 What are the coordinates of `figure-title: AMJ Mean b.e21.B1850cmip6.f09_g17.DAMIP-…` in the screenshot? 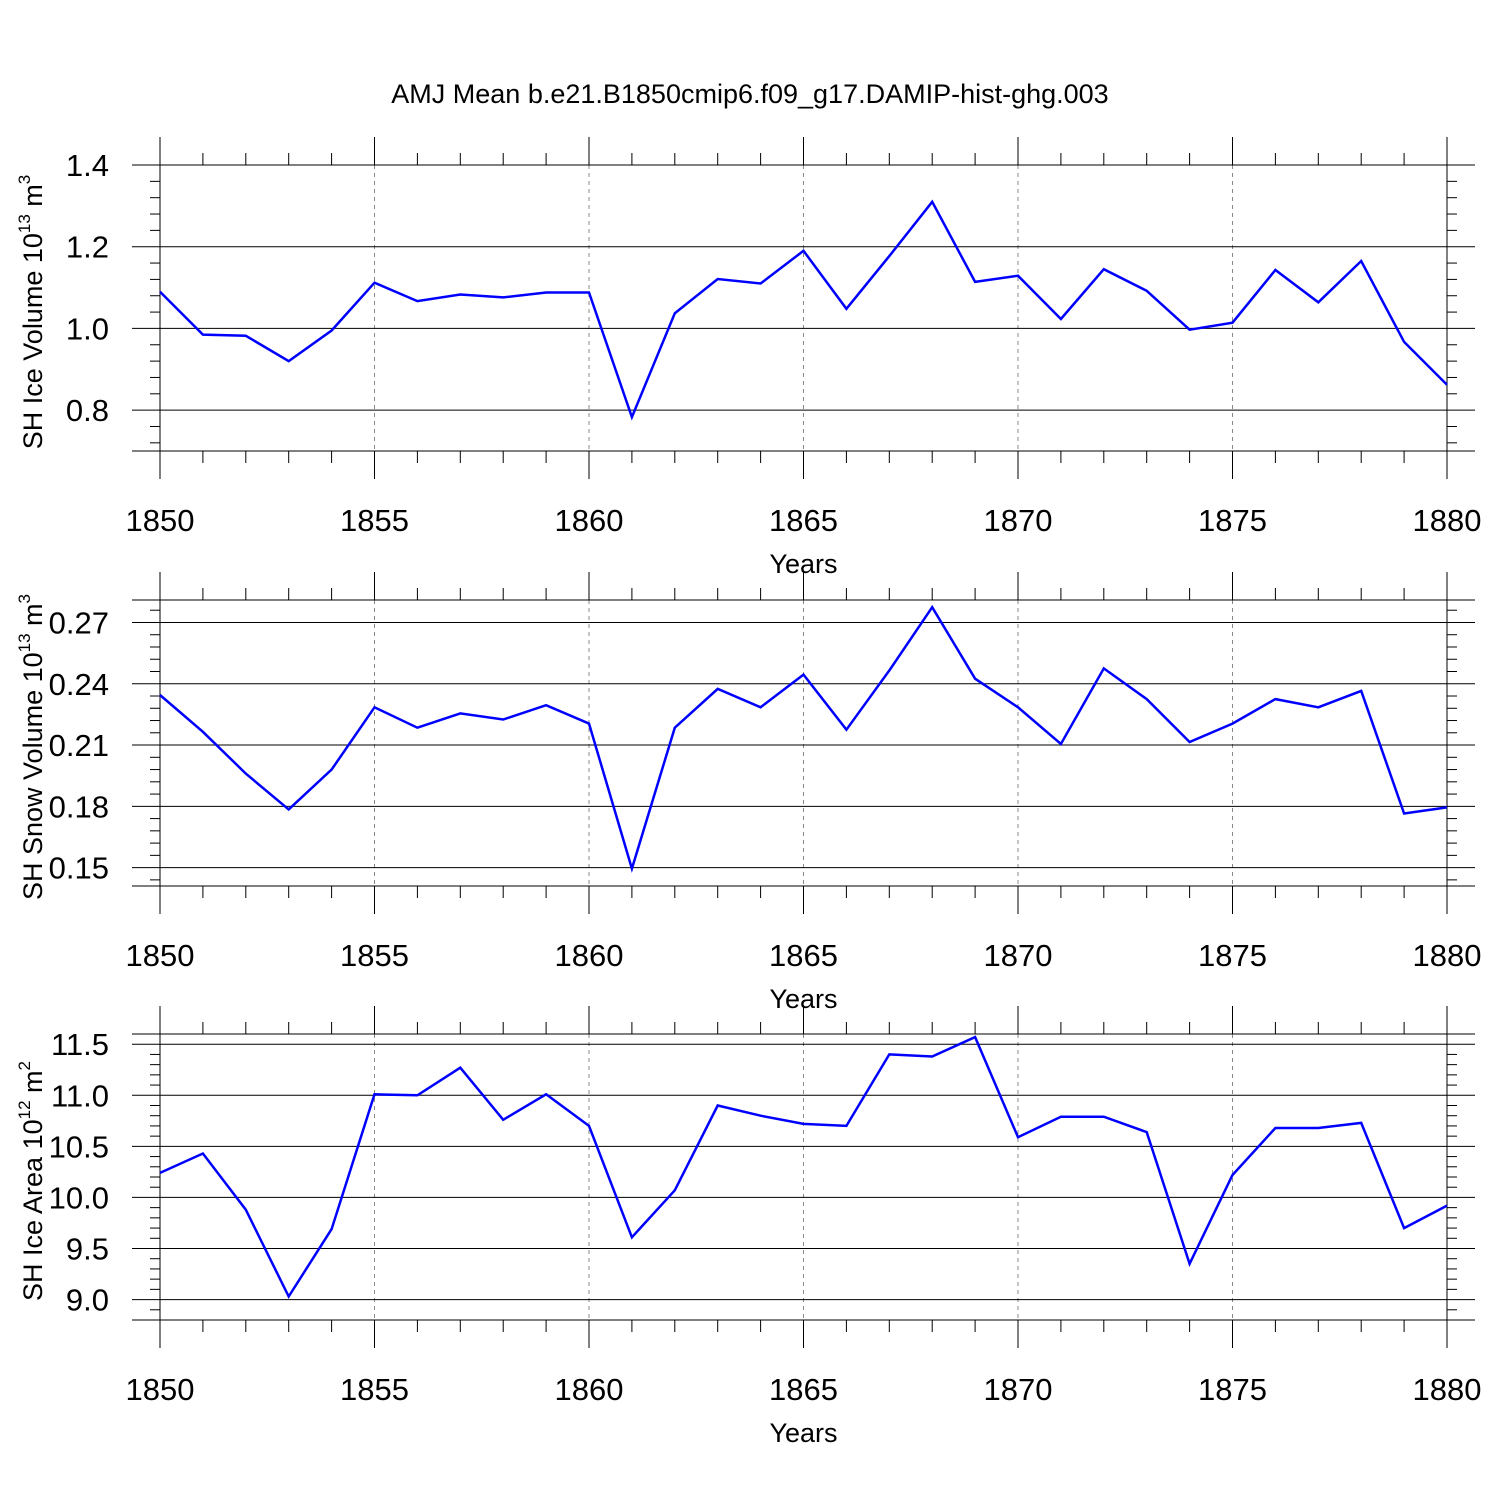 It's located at (749, 94).